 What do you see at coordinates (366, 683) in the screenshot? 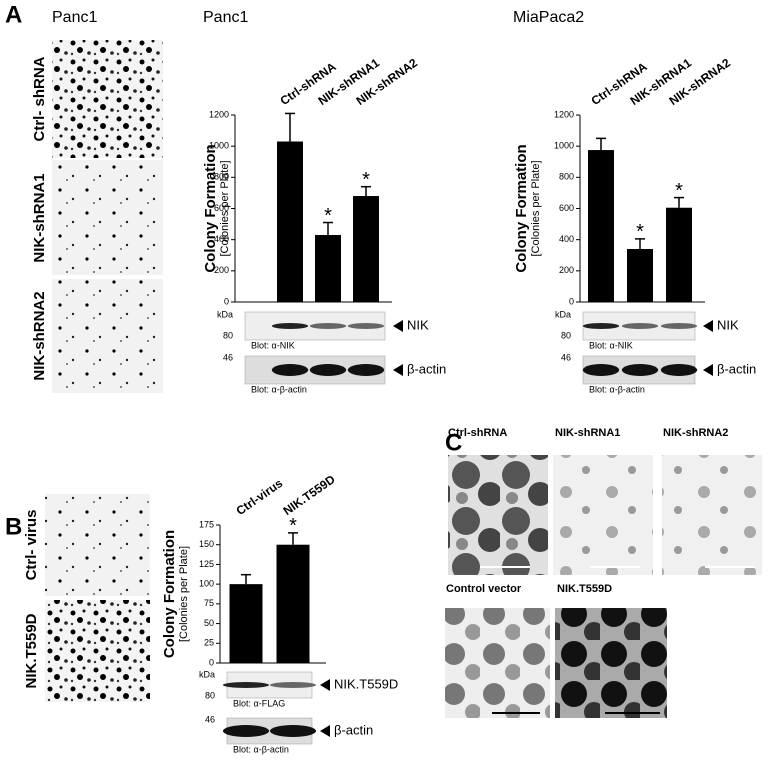
I see `blot-target: NIK.T559D` at bounding box center [366, 683].